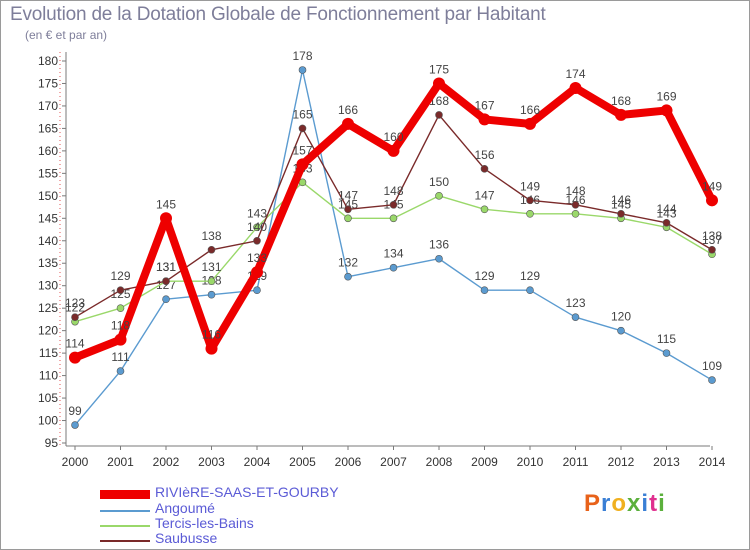 The width and height of the screenshot is (750, 550). Describe the element at coordinates (666, 209) in the screenshot. I see `data-label: 144` at that location.